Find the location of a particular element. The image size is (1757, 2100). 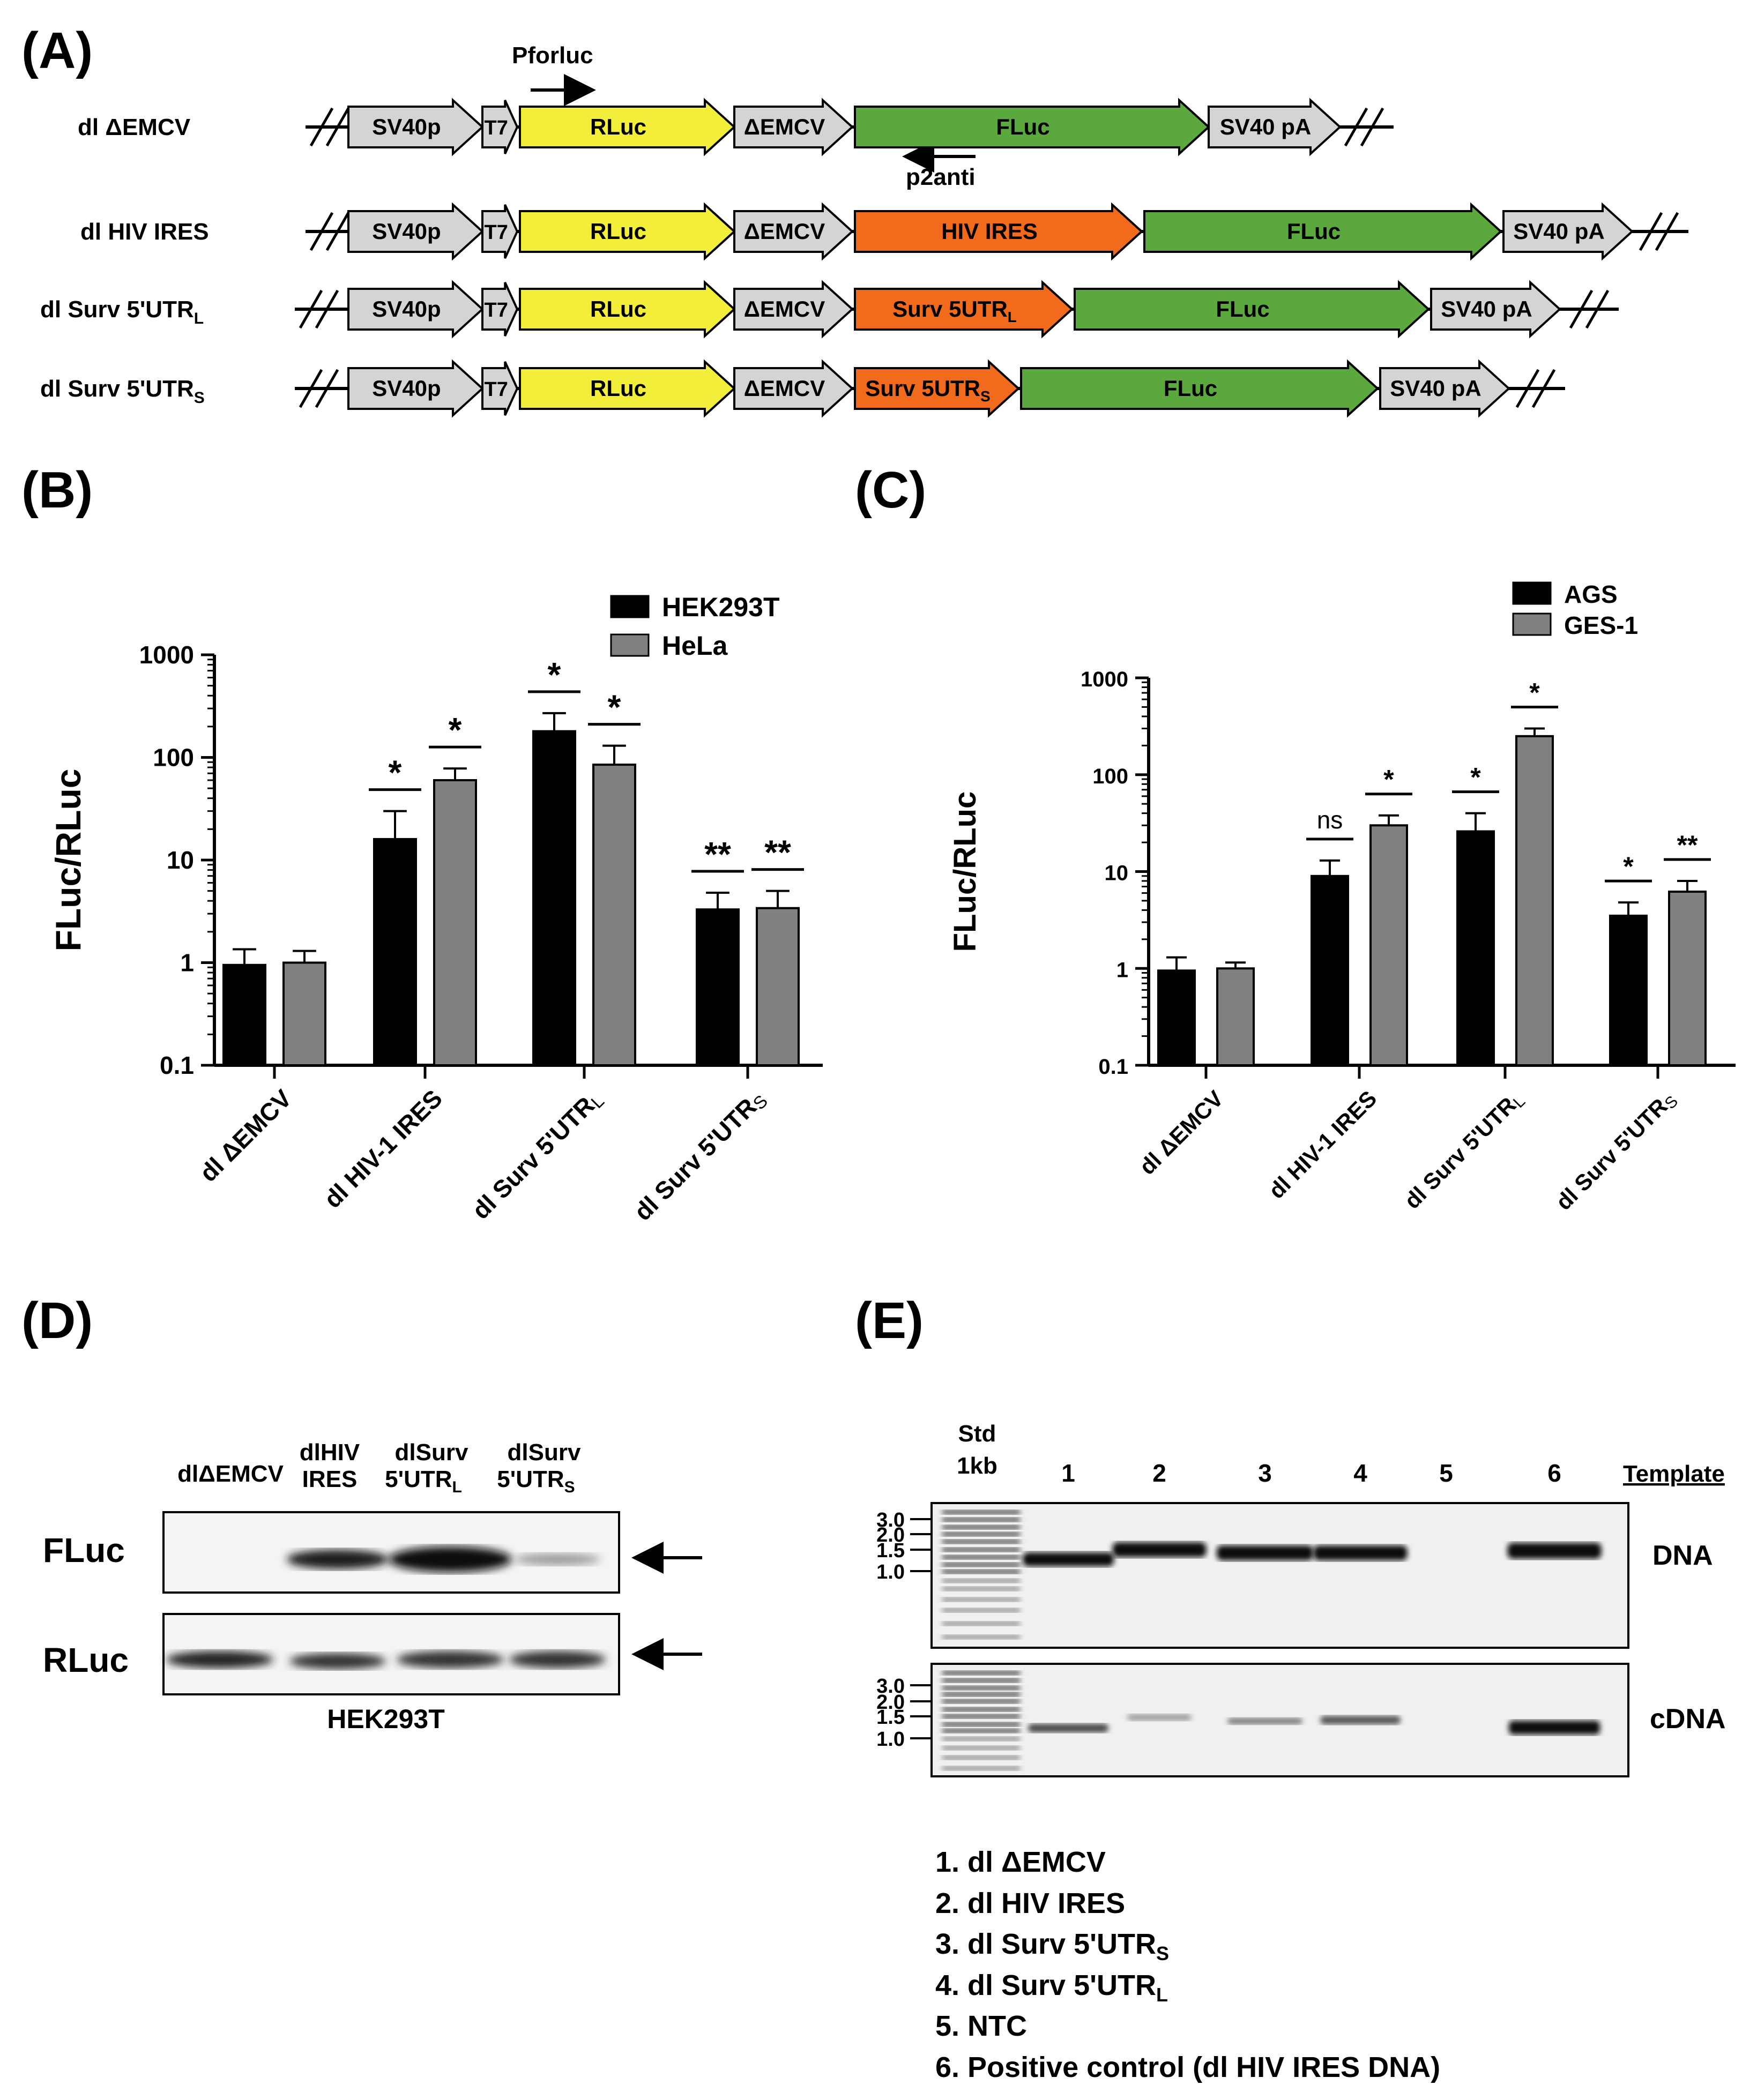

gel-legend-item: 4. dl Surv 5'UTRL is located at coordinates (1051, 1988).